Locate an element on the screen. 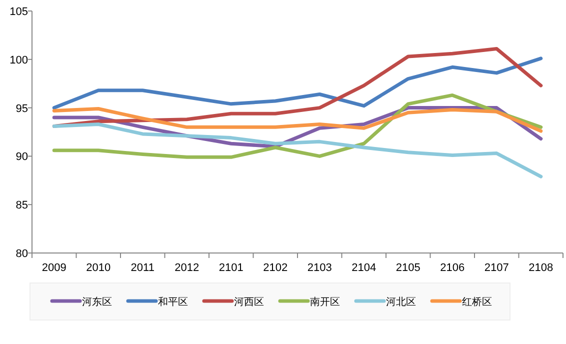 Image resolution: width=566 pixels, height=344 pixels. legend-label: 南开区 is located at coordinates (325, 302).